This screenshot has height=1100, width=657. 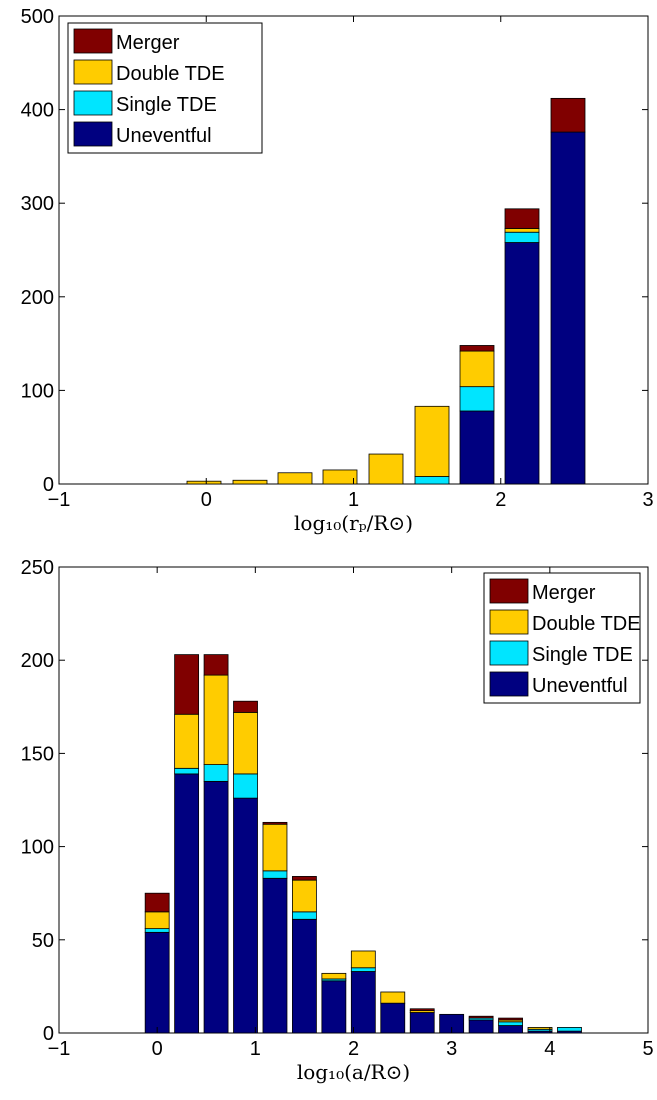 I want to click on y-tick-label: 50, so click(x=43, y=941).